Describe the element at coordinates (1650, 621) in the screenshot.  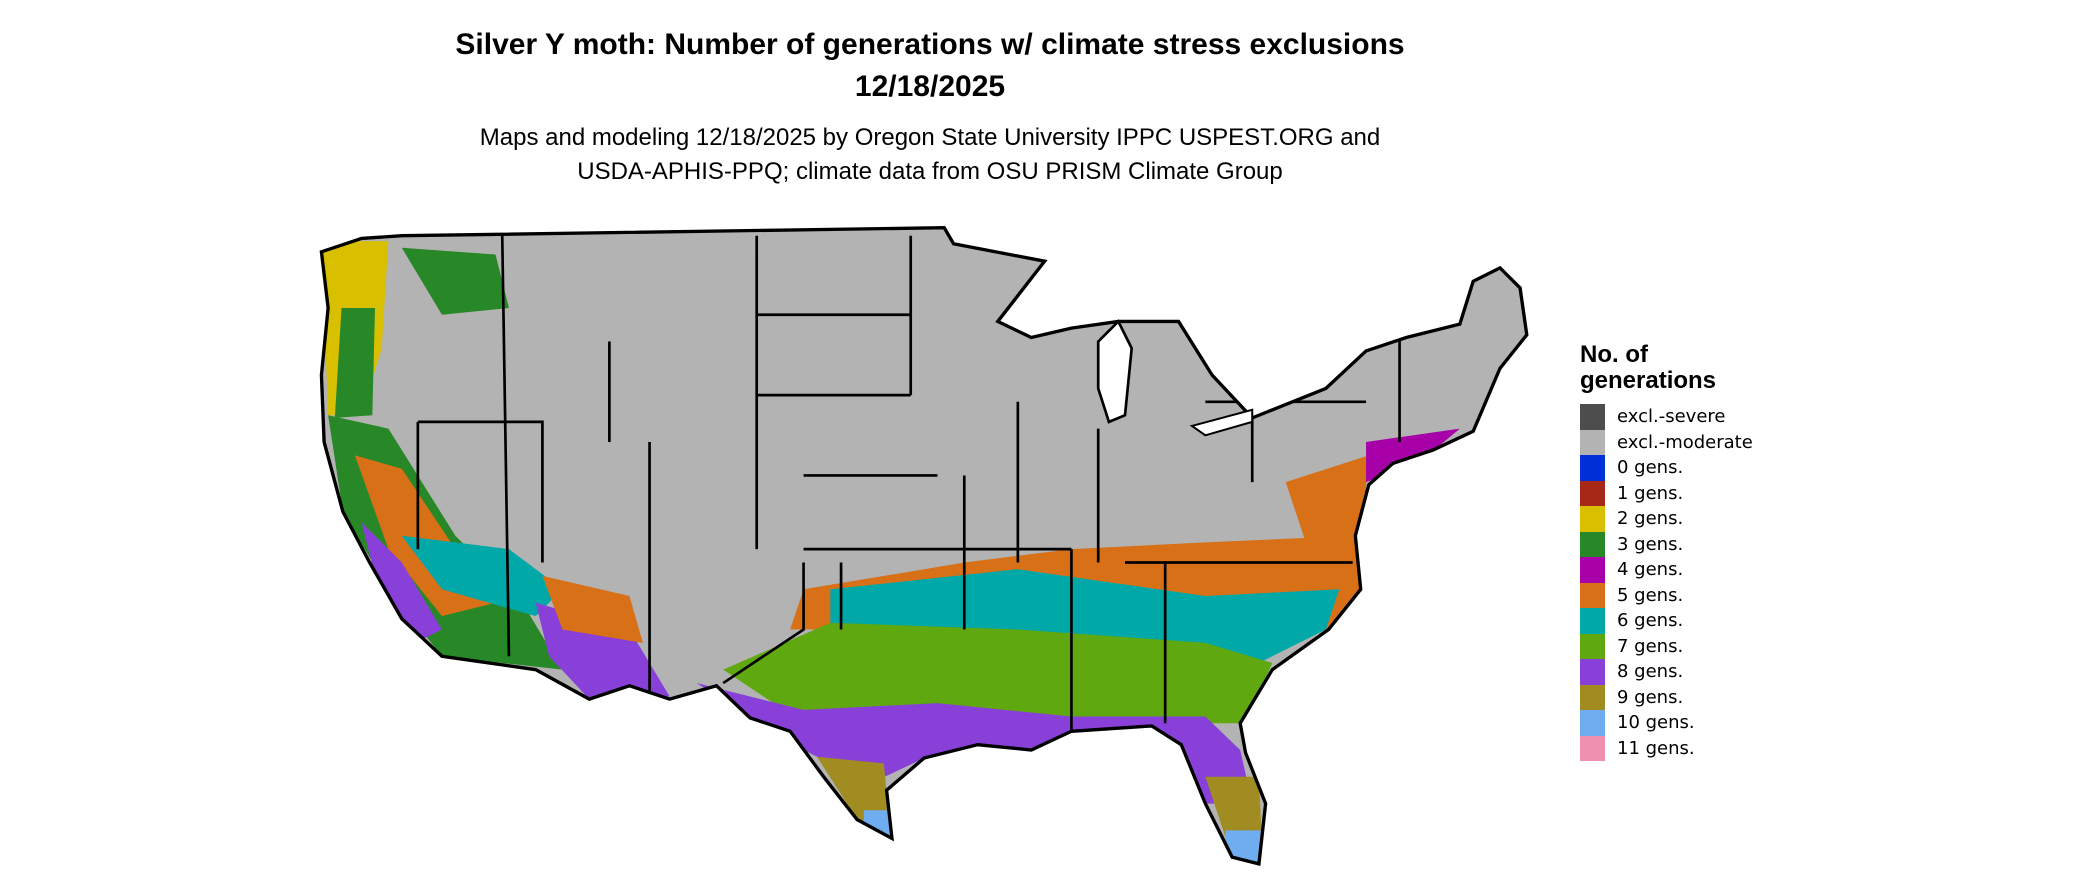
I see `legend-label: 6 gens.` at that location.